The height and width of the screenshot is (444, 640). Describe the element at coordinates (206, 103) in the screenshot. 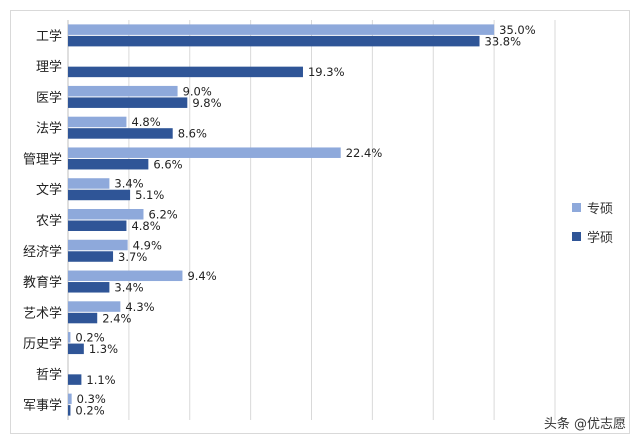

I see `data-label: 9.8%` at that location.